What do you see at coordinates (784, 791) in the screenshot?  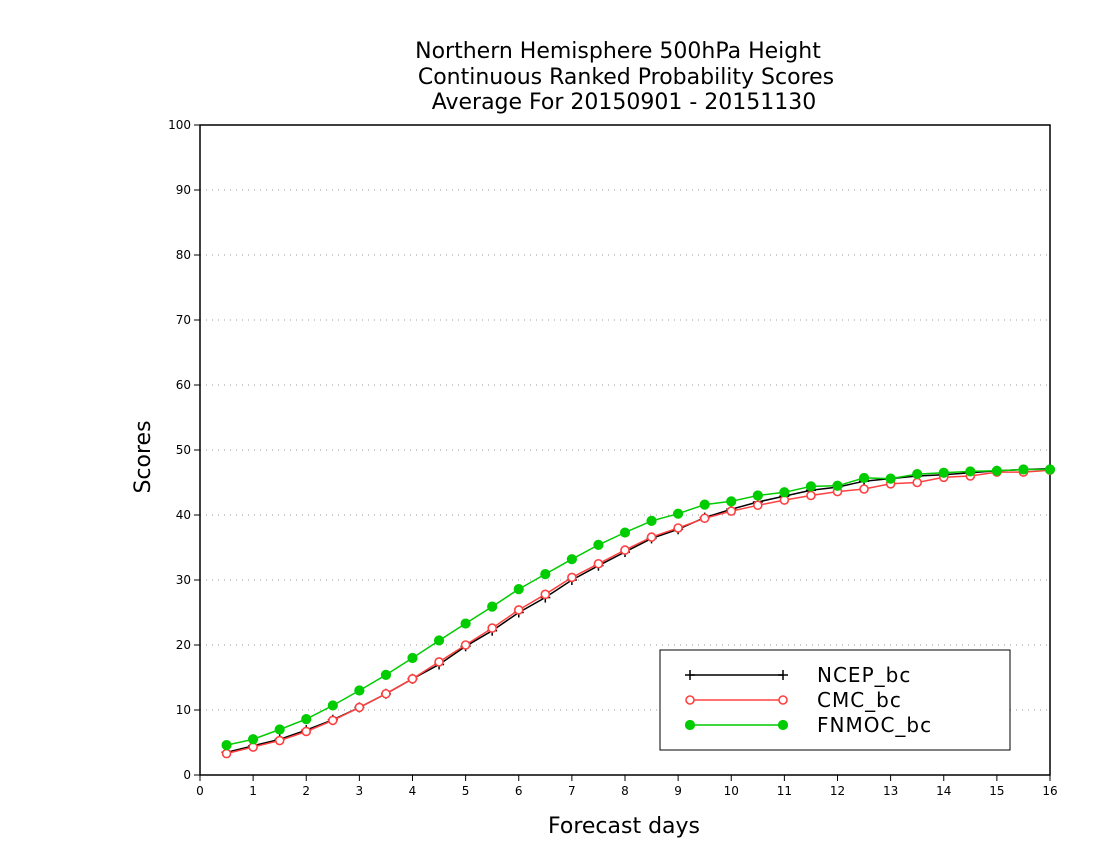 I see `x-tick-label: 11` at bounding box center [784, 791].